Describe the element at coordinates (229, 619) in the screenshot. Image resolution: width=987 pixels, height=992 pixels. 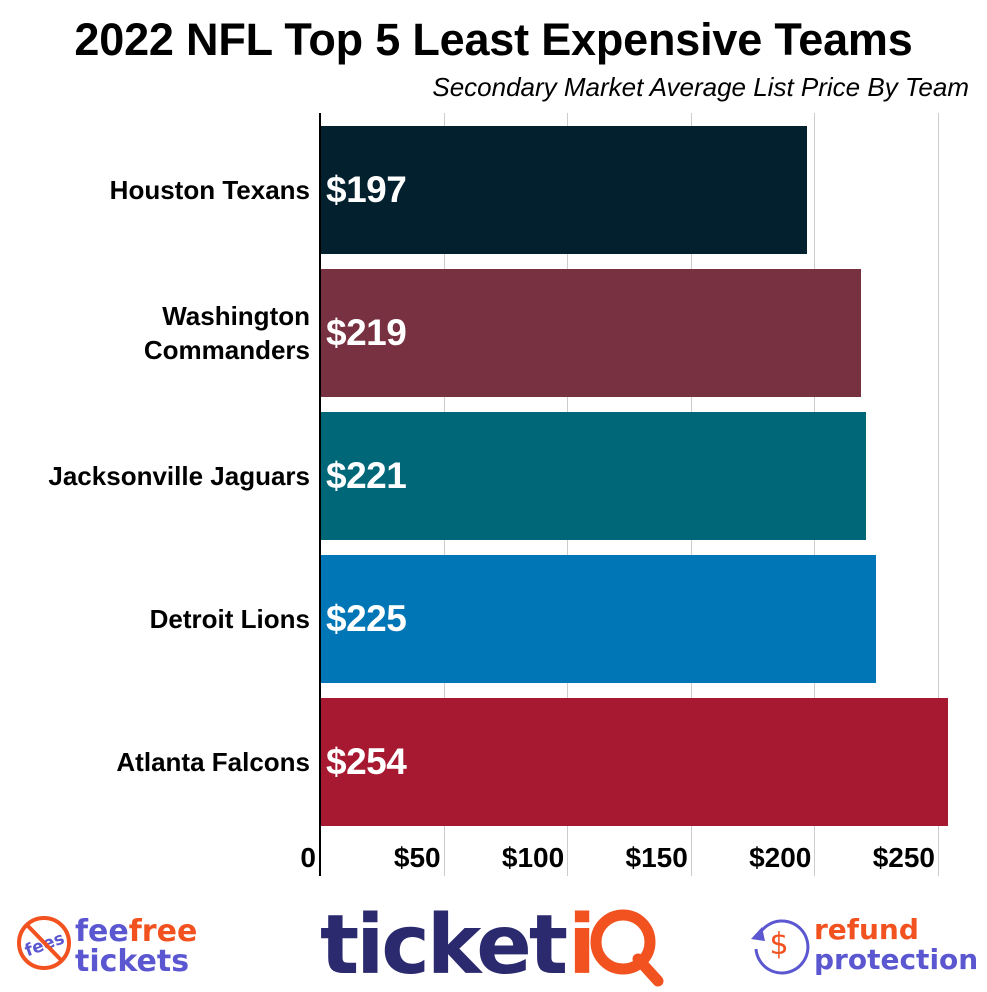
I see `category-label-line: Detroit Lions` at that location.